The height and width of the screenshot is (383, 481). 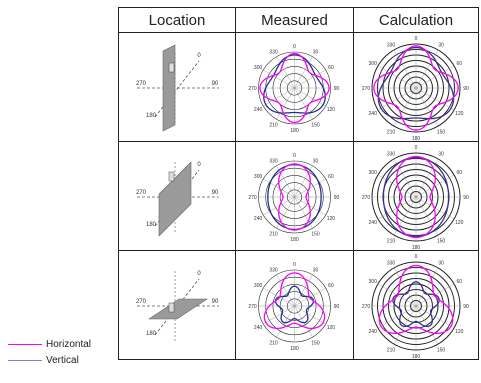 What do you see at coordinates (416, 20) in the screenshot?
I see `header-calculation: Calculation` at bounding box center [416, 20].